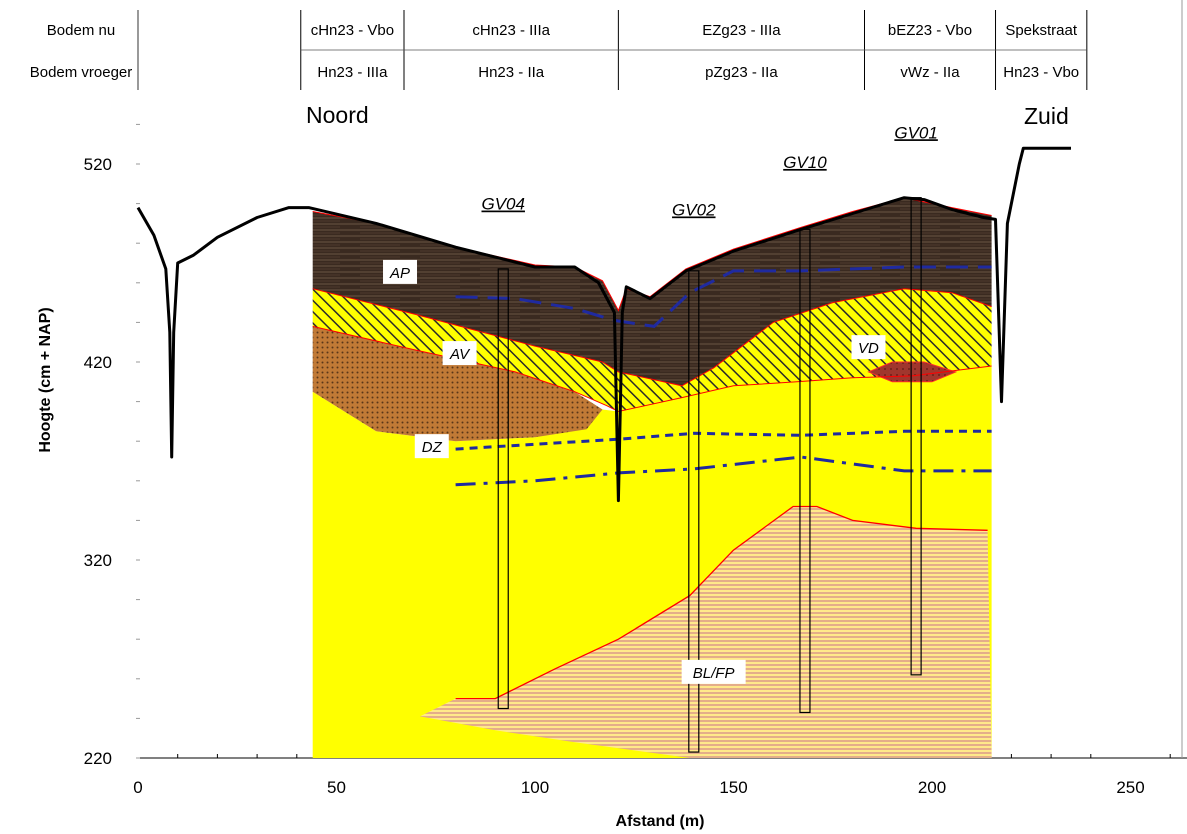 The image size is (1187, 834). Describe the element at coordinates (1041, 30) in the screenshot. I see `table-cell: Spekstraat` at that location.